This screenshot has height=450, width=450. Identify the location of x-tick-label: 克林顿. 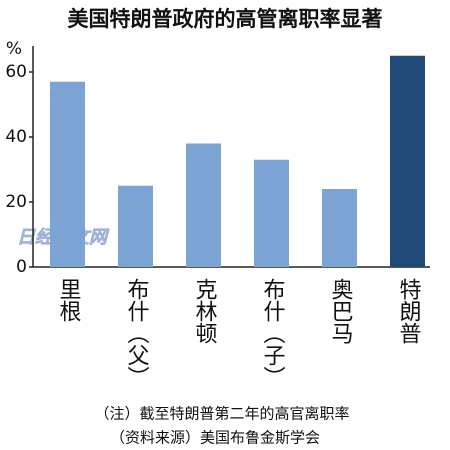
(205, 311).